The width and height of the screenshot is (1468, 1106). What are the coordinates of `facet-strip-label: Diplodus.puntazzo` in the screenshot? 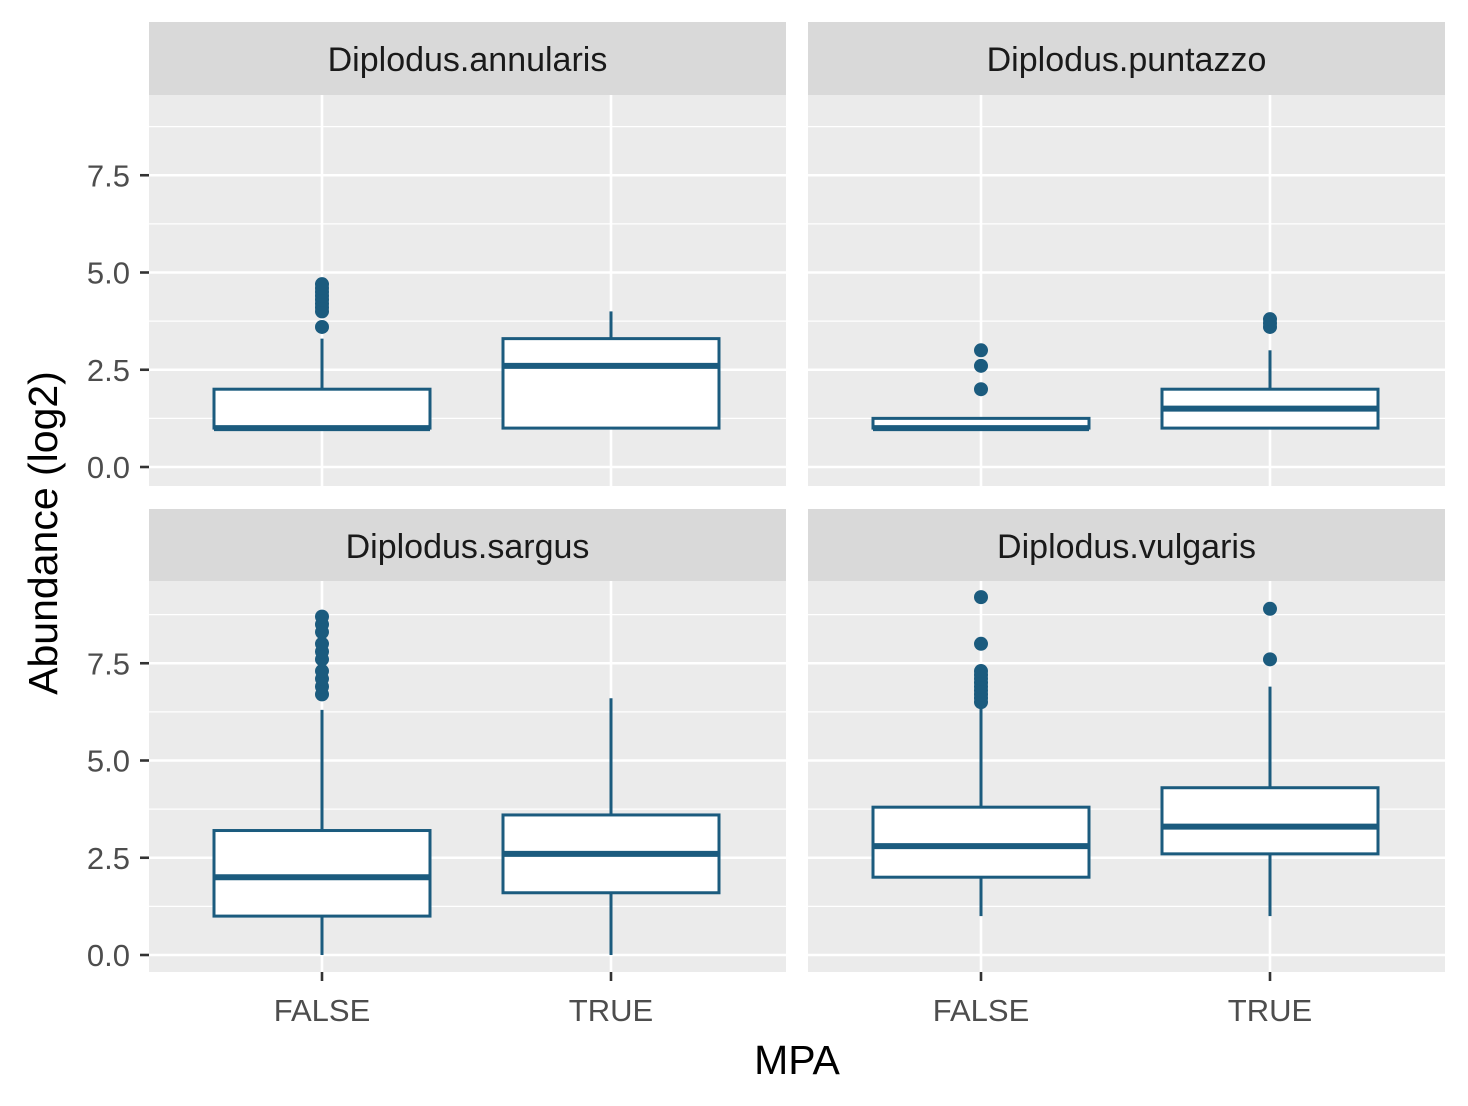 It's located at (1127, 60).